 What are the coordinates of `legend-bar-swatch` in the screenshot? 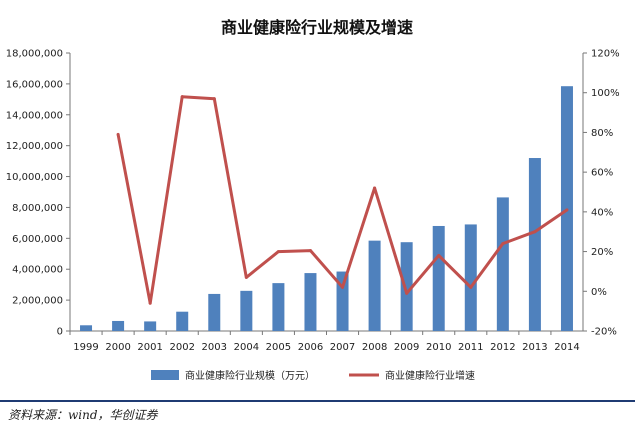 It's located at (165, 375).